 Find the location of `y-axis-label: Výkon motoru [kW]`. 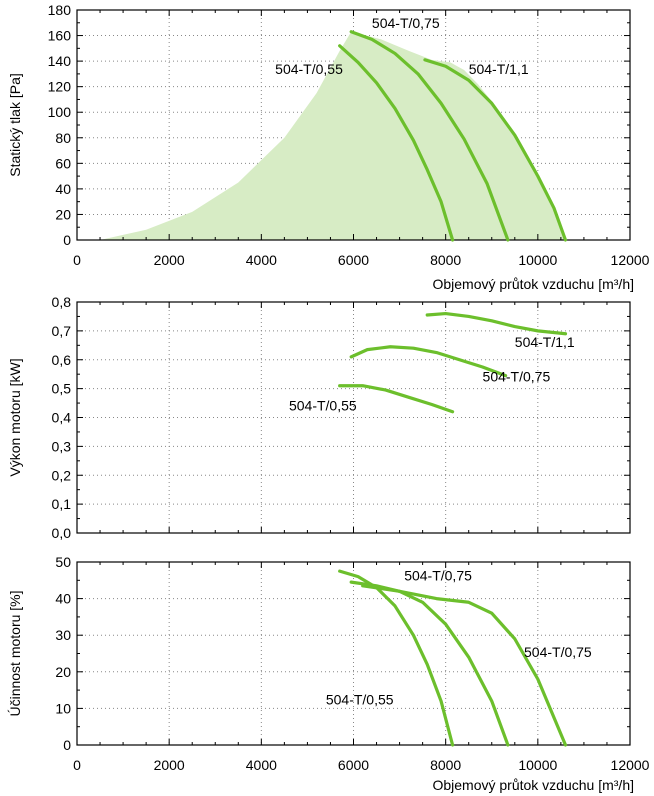

y-axis-label: Výkon motoru [kW] is located at coordinates (15, 417).